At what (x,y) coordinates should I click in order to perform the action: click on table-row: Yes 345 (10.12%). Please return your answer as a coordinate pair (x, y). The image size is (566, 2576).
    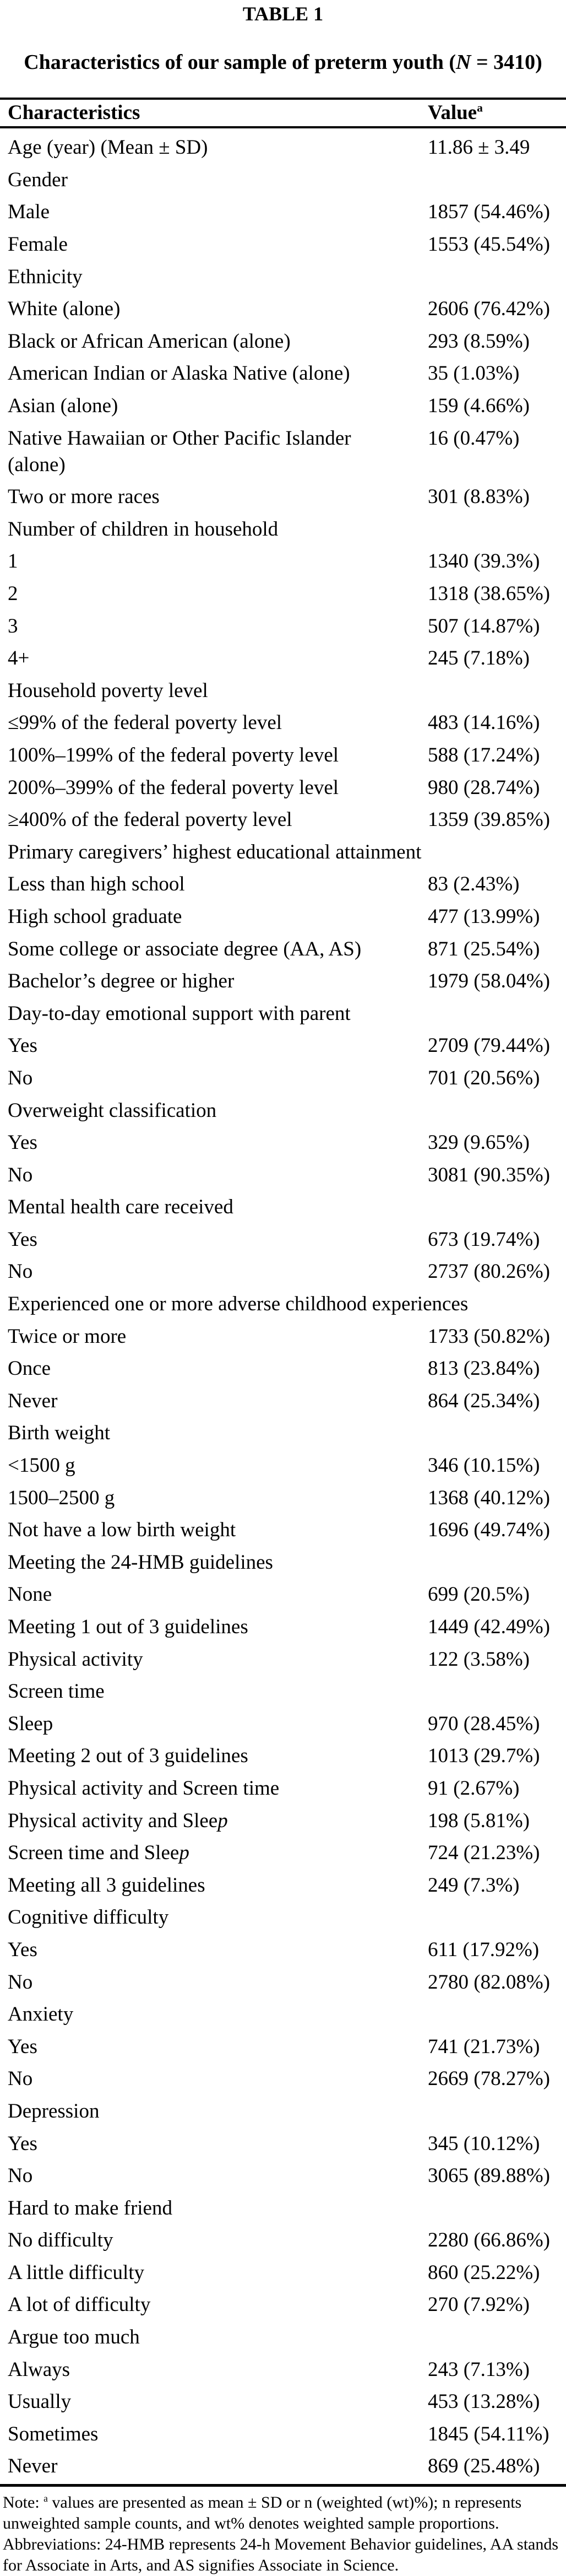
    Looking at the image, I should click on (283, 2143).